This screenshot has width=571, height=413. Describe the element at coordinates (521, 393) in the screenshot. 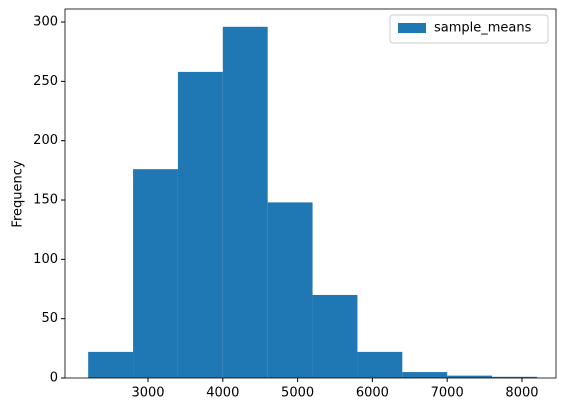

I see `x-tick-label: 8000` at that location.